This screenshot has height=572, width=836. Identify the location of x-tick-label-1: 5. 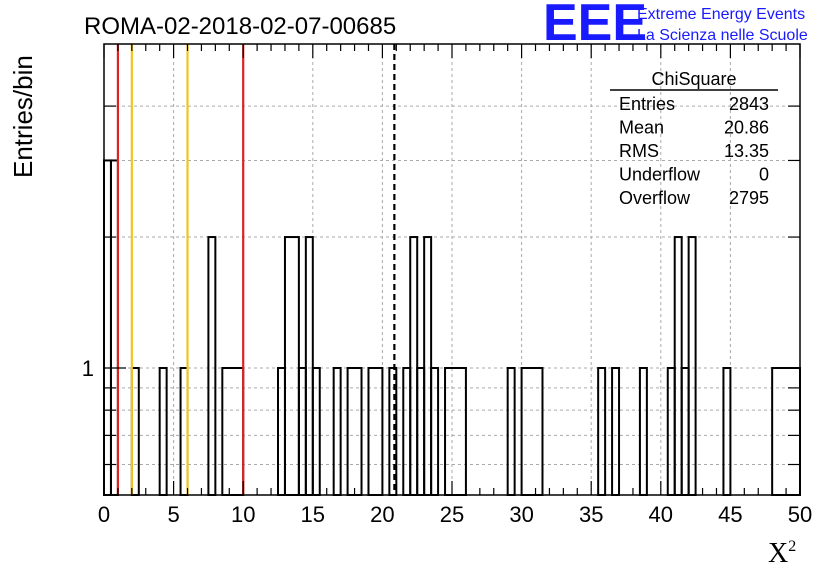
(173, 514).